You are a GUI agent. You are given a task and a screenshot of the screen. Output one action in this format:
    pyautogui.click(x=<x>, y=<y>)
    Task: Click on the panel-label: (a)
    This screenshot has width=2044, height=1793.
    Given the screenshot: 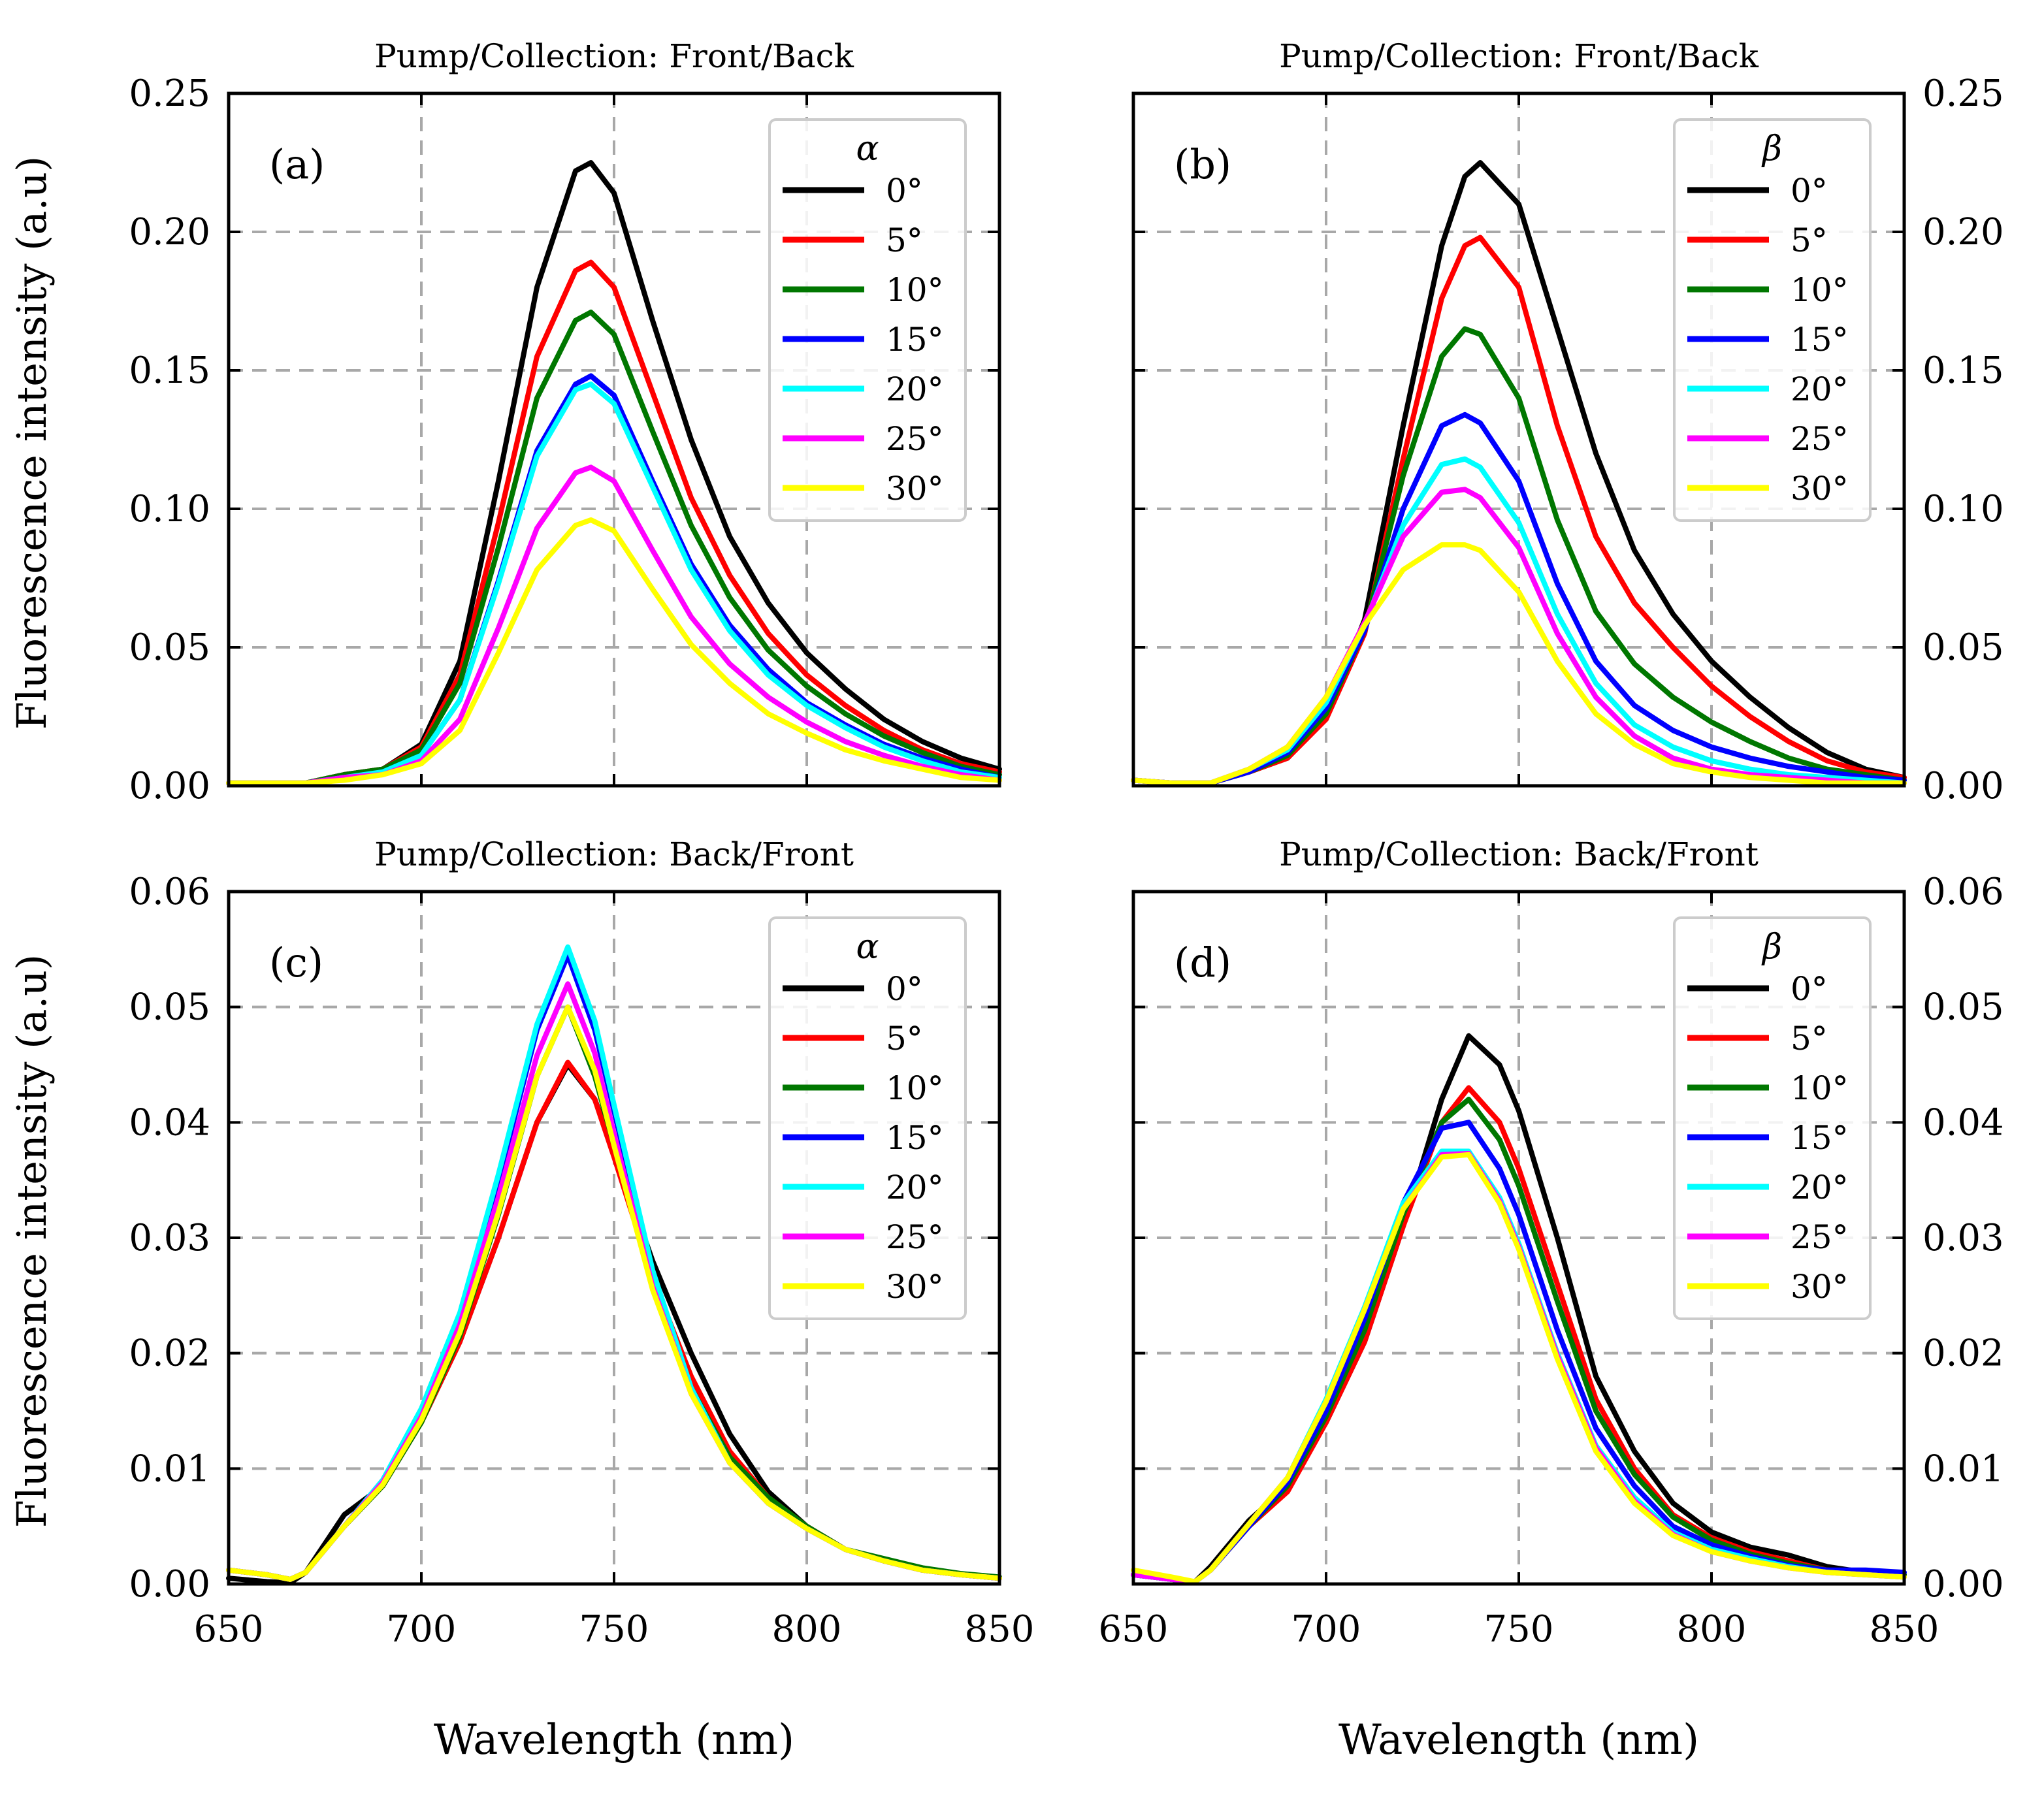 What is the action you would take?
    pyautogui.click(x=297, y=164)
    